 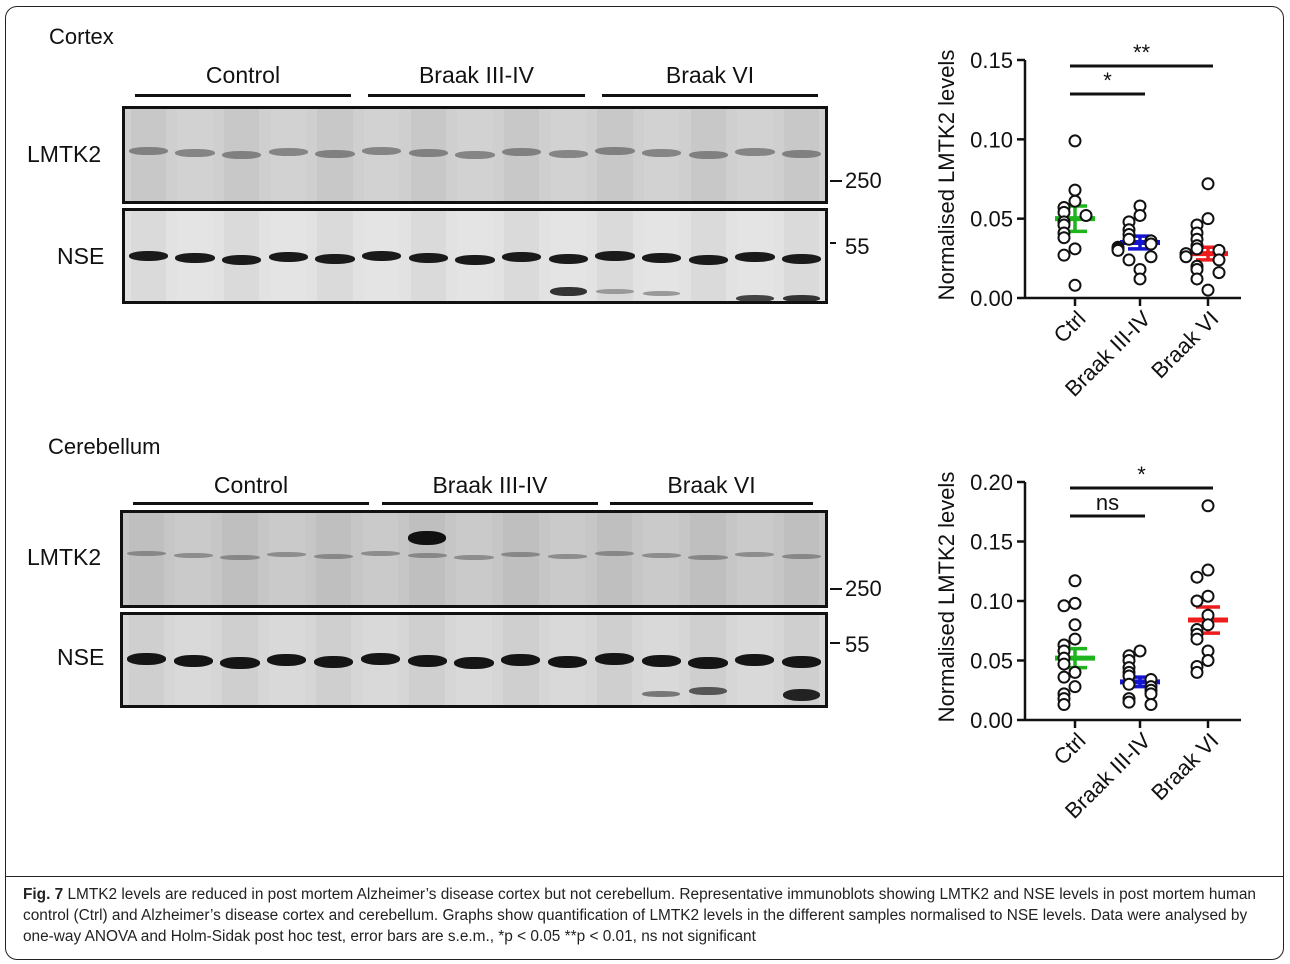 What do you see at coordinates (1070, 327) in the screenshot?
I see `x-tick-label: Ctrl` at bounding box center [1070, 327].